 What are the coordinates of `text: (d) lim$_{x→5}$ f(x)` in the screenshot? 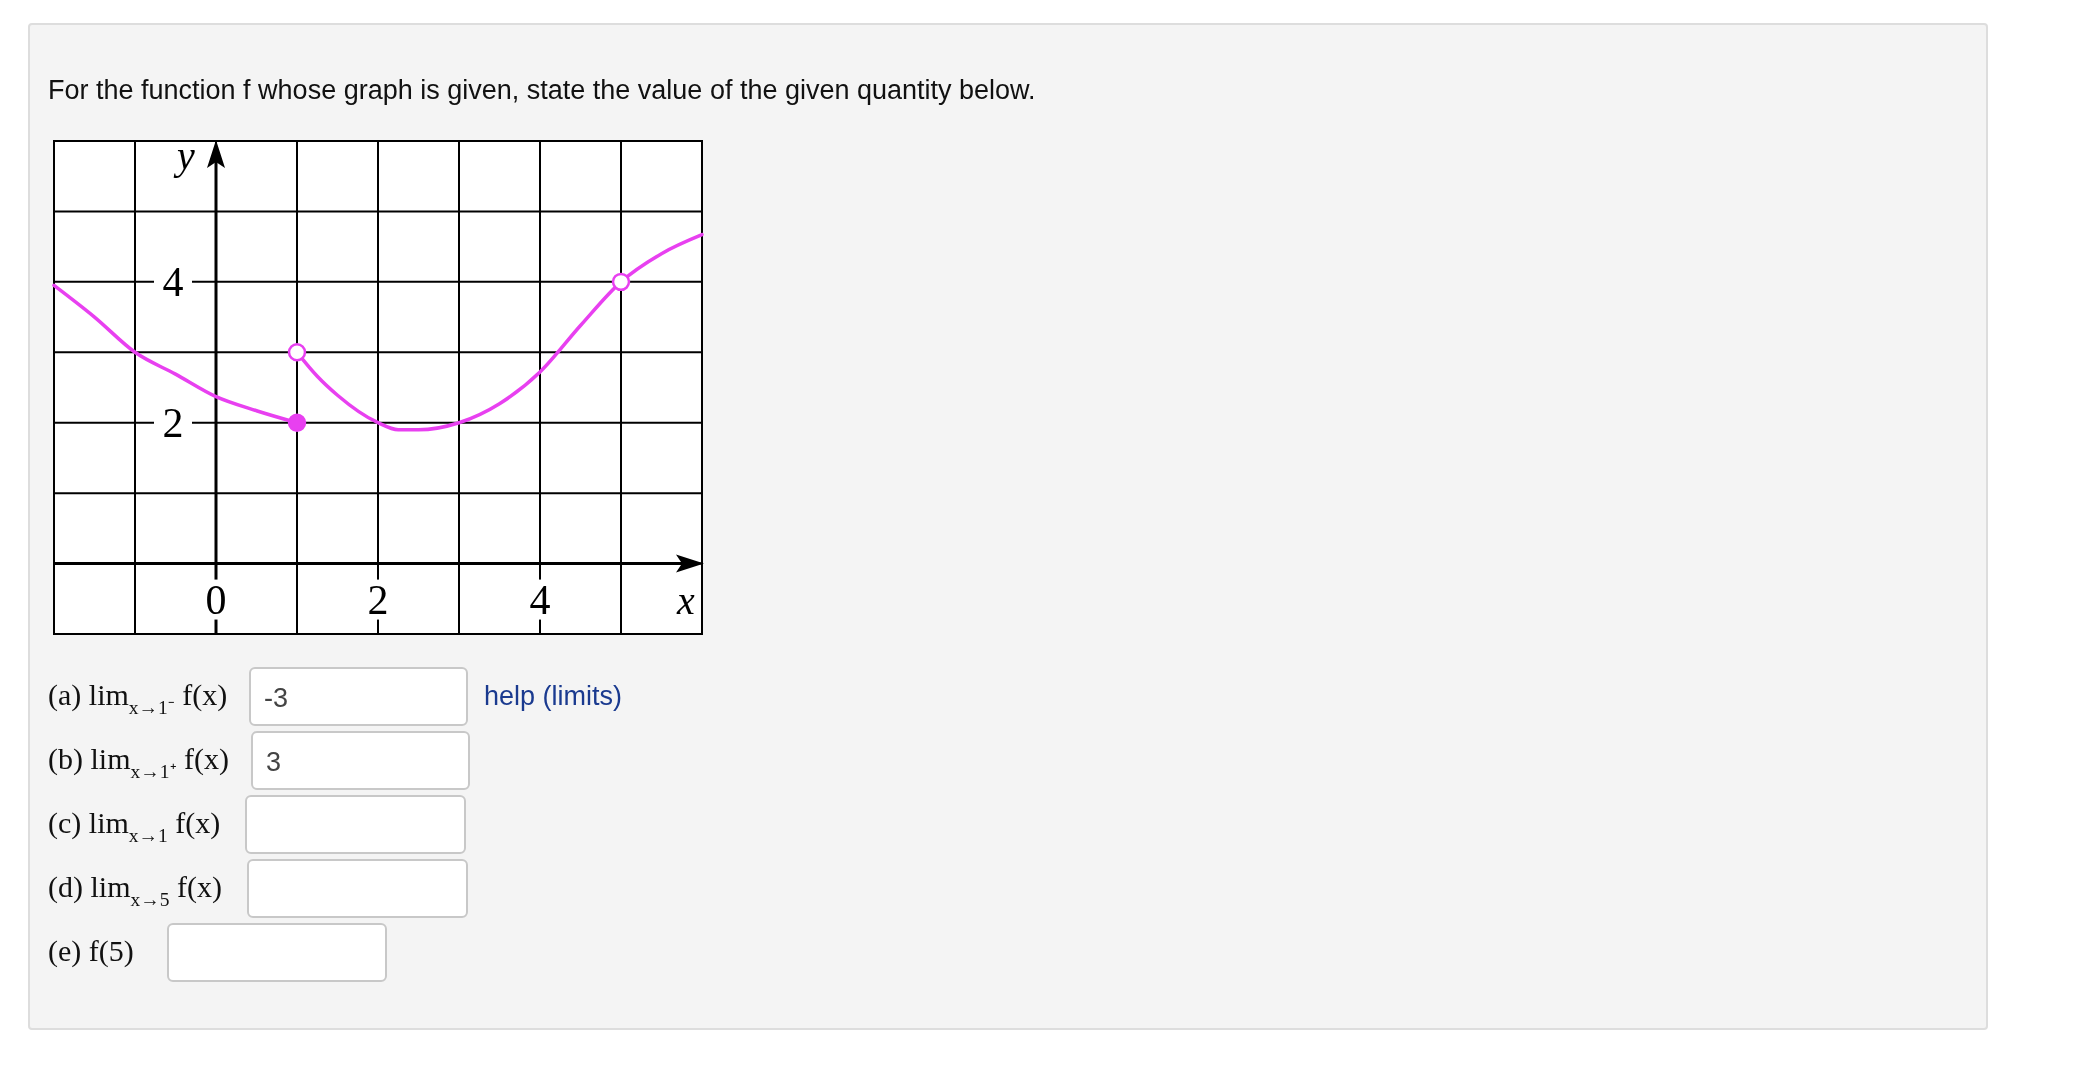 It's located at (135, 890).